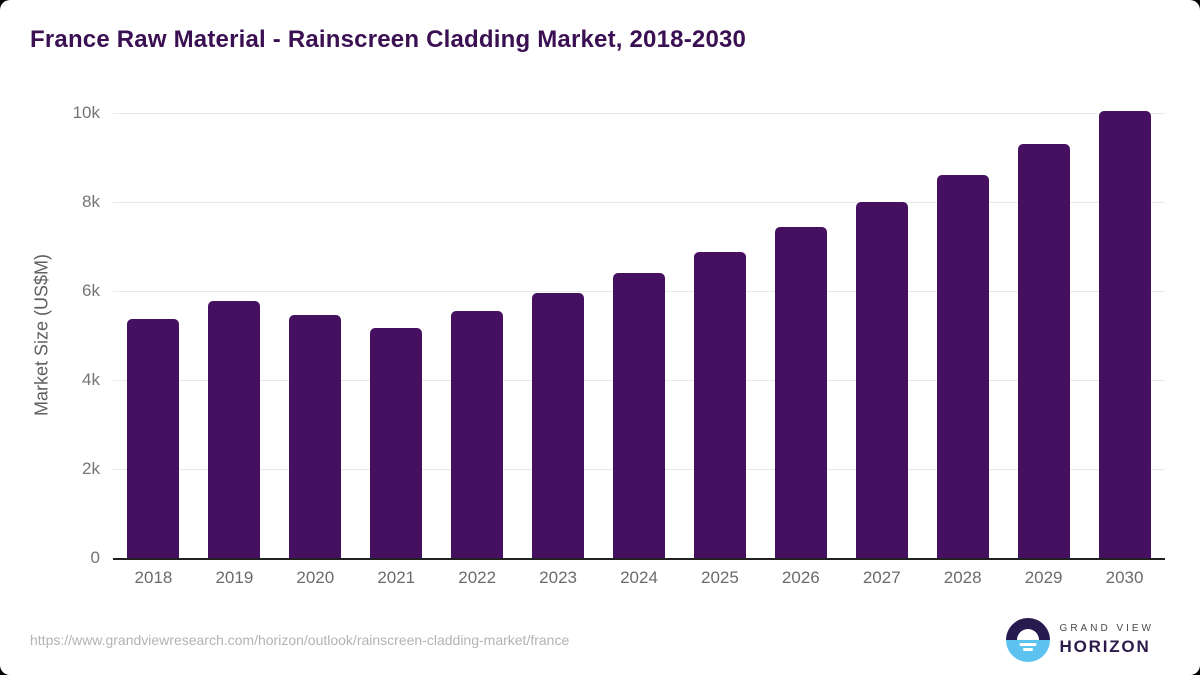  Describe the element at coordinates (558, 425) in the screenshot. I see `bar-2023` at that location.